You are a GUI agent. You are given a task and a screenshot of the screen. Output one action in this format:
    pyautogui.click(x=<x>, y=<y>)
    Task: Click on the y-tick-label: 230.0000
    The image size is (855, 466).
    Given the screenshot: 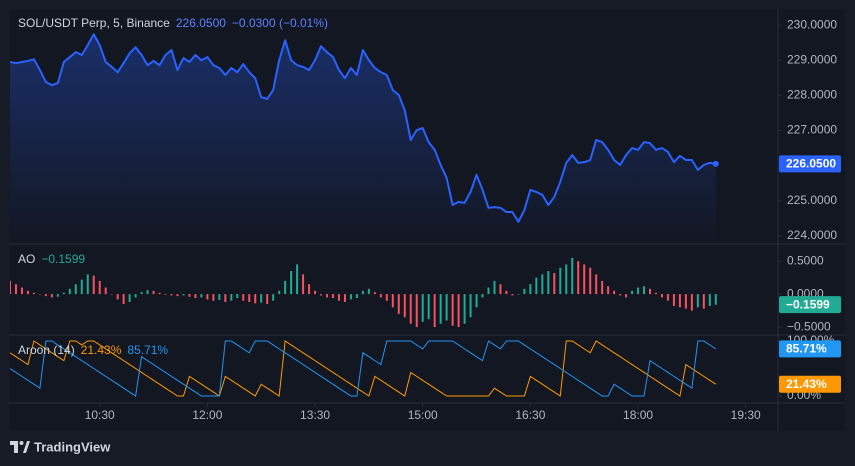 What is the action you would take?
    pyautogui.click(x=812, y=24)
    